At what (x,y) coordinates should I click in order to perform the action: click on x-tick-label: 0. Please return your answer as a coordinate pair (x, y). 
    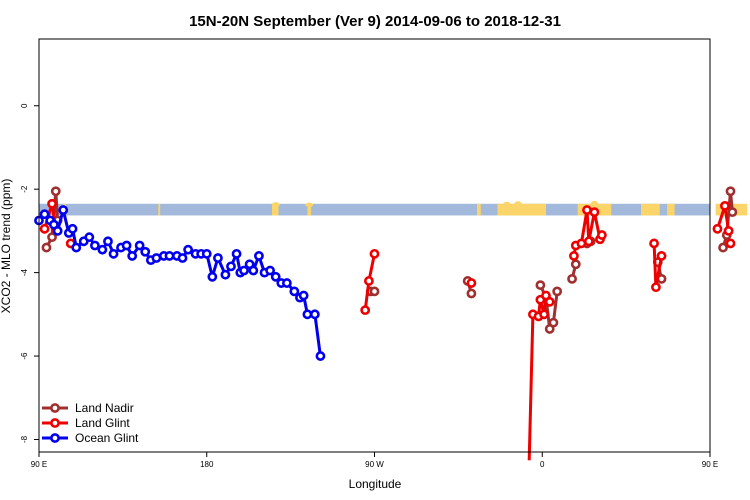
    Looking at the image, I should click on (542, 464).